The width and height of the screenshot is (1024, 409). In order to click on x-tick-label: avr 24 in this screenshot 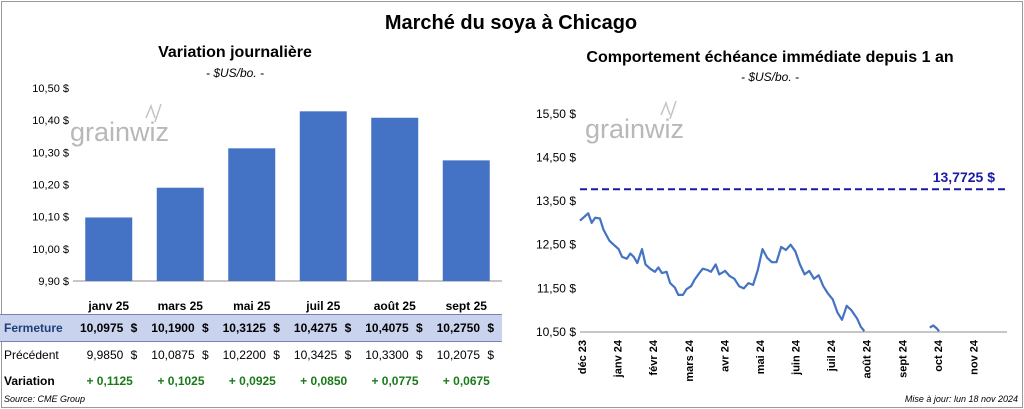, I will do `click(725, 355)`.